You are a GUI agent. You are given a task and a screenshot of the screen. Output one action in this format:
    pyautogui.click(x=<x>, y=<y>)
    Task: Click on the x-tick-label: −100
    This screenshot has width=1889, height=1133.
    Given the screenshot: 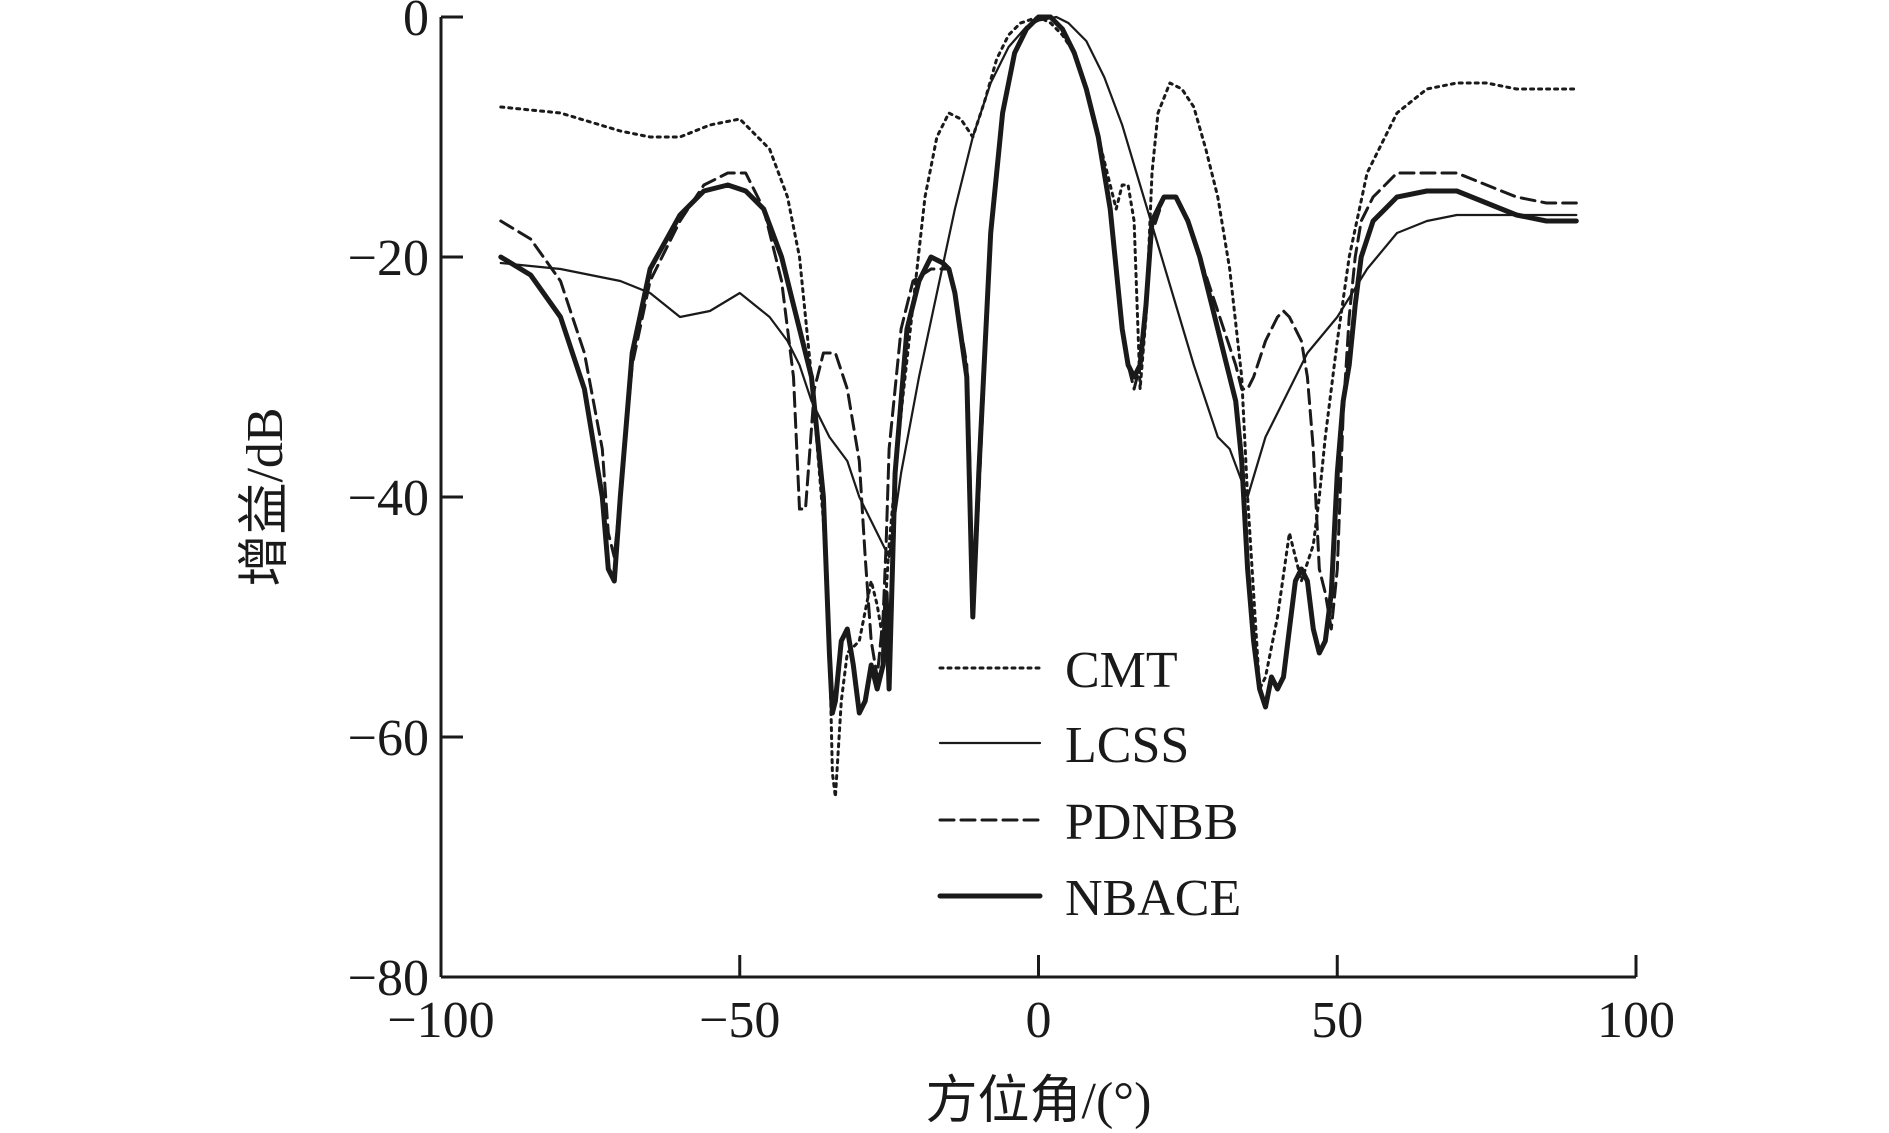 What is the action you would take?
    pyautogui.click(x=440, y=1020)
    